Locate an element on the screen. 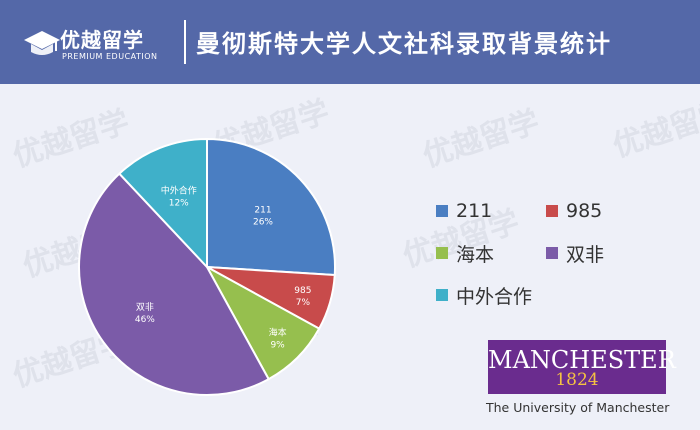 This screenshot has height=430, width=700. graduation-cap-icon is located at coordinates (42, 43).